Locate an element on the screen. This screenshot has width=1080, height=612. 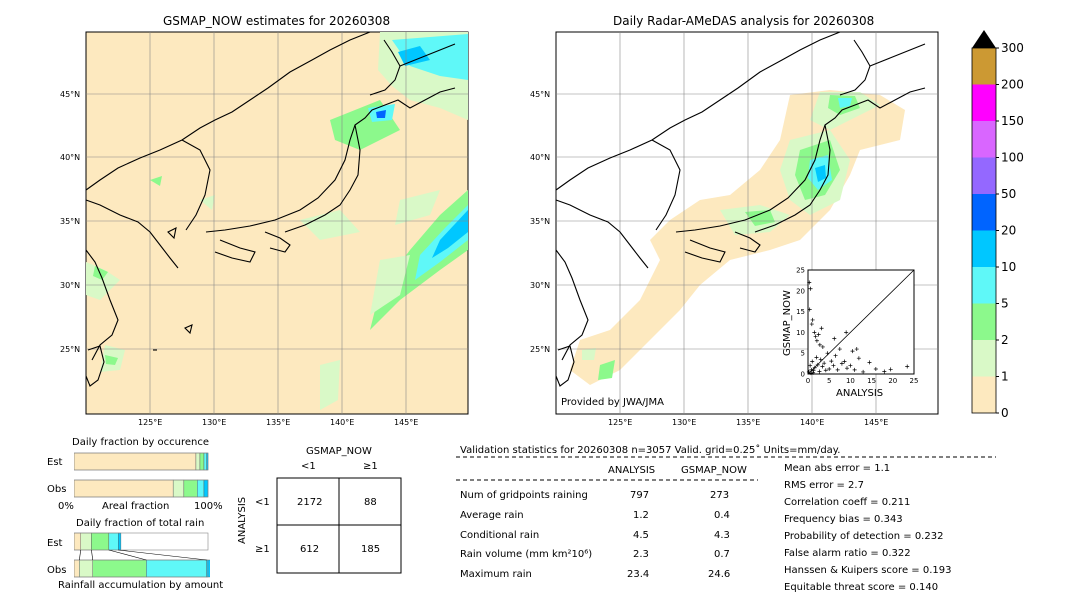
stat-analysis-conditional: 4.5 is located at coordinates (641, 535).